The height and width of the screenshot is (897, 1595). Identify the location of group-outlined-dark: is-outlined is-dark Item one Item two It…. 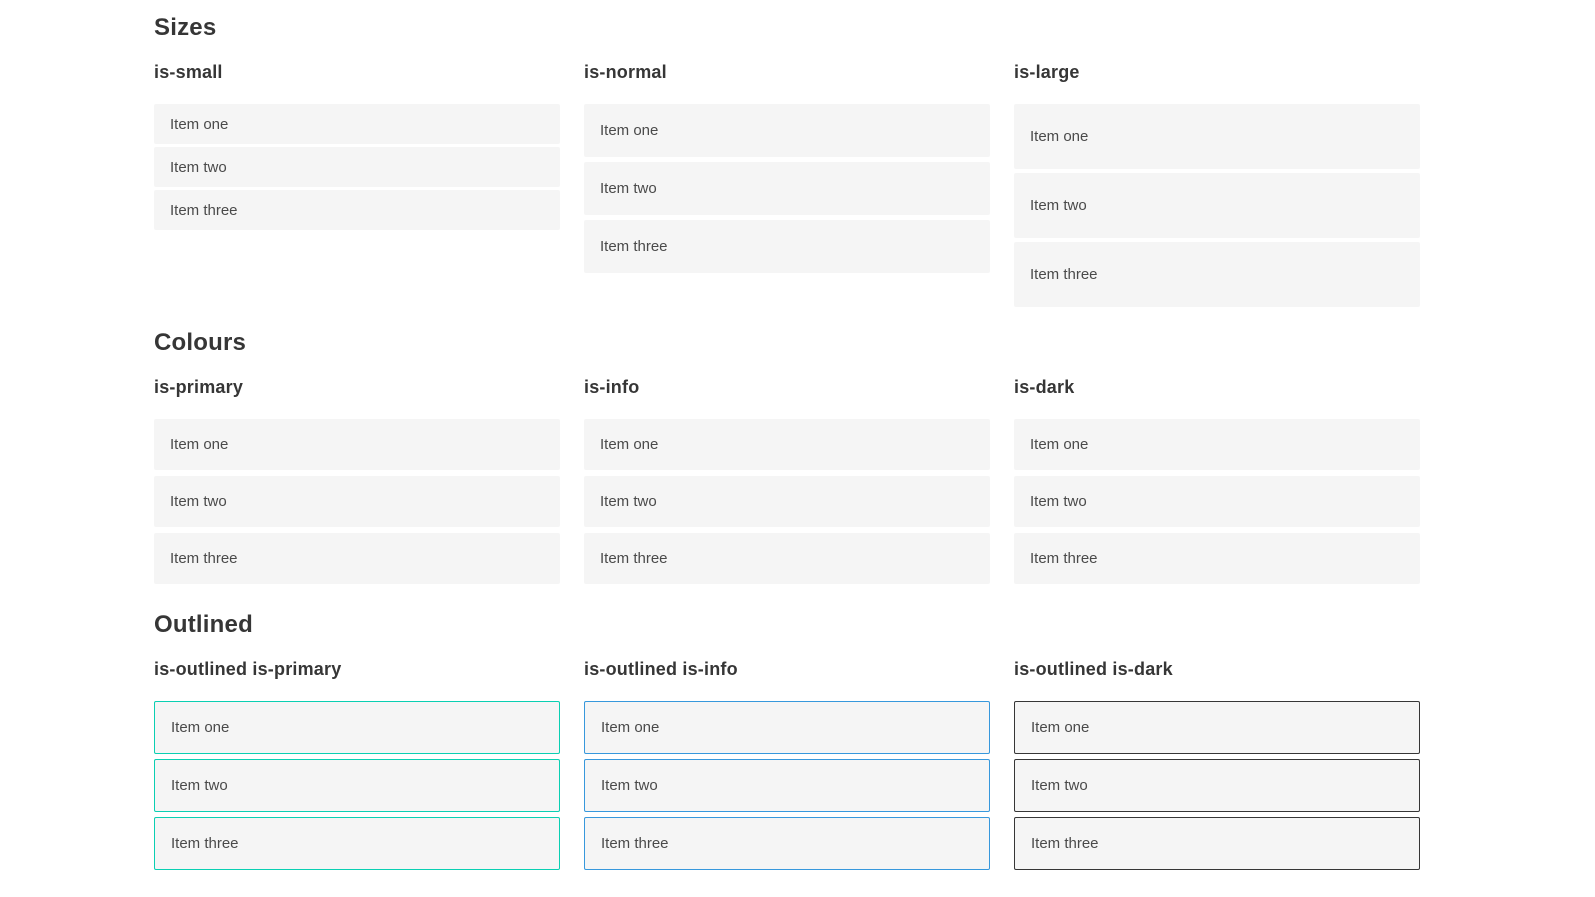
(1217, 763).